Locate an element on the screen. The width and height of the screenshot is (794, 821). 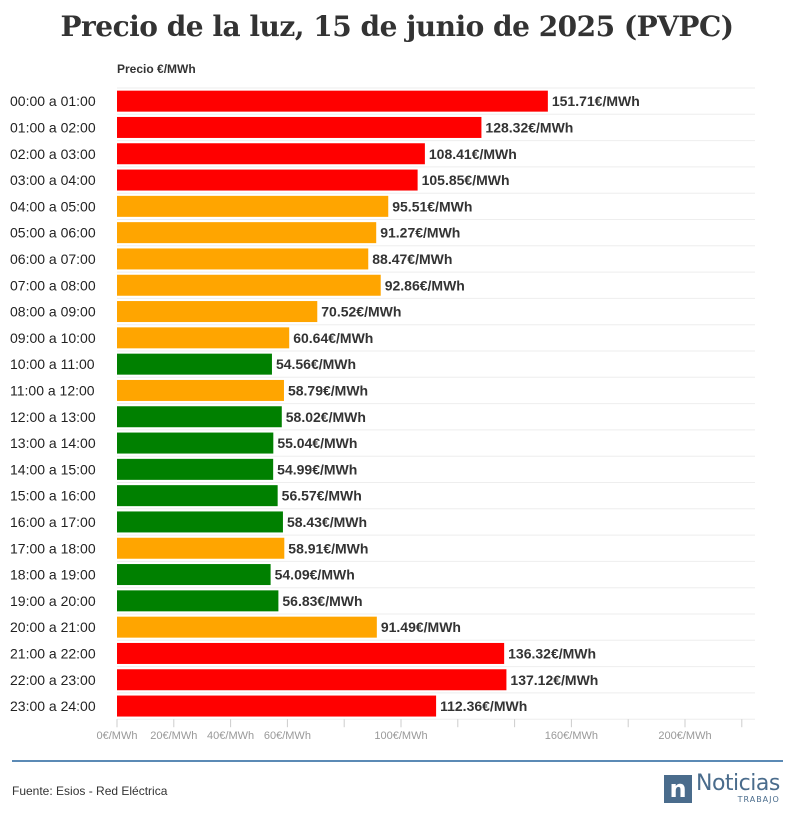
data-label: 128.32€/MWh is located at coordinates (529, 127).